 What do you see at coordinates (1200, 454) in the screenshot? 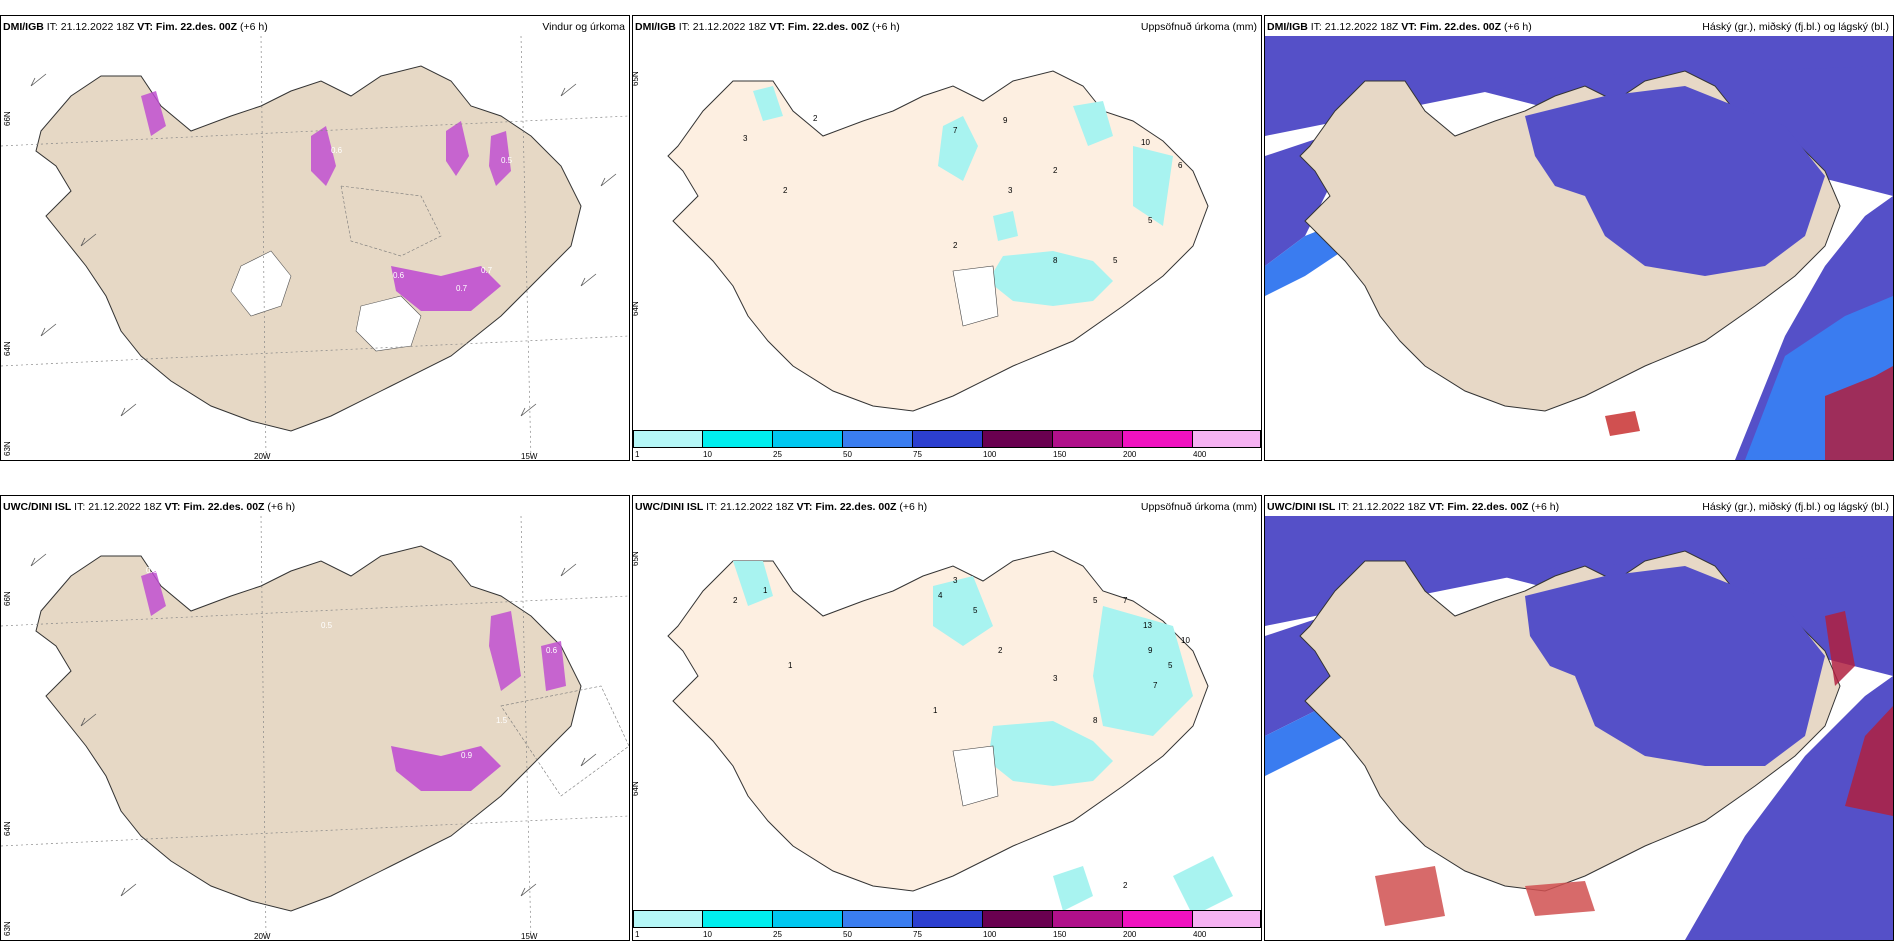
I see `colorbar-tick: 400` at bounding box center [1200, 454].